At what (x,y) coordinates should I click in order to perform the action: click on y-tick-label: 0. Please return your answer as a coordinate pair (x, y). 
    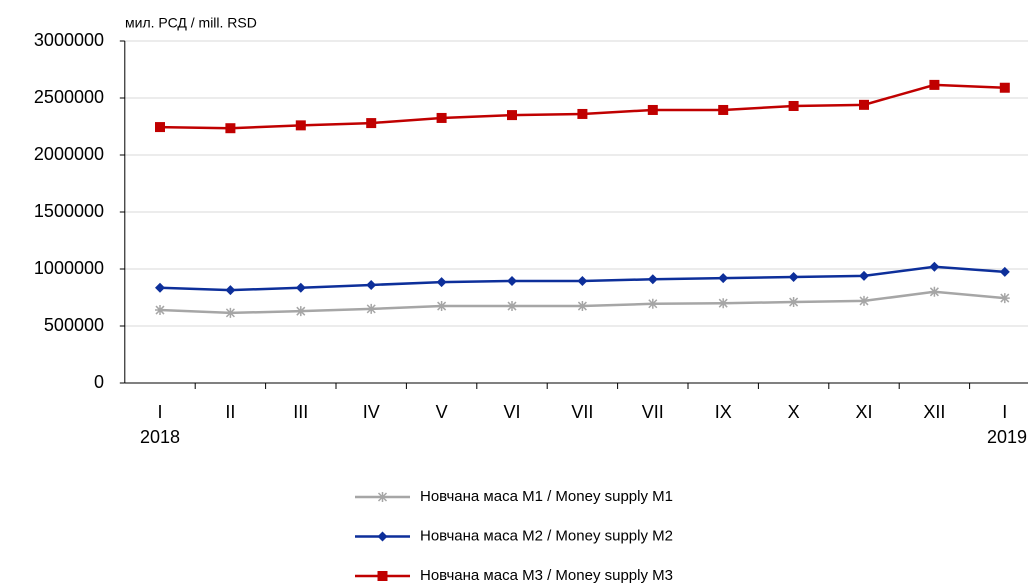
    Looking at the image, I should click on (99, 382).